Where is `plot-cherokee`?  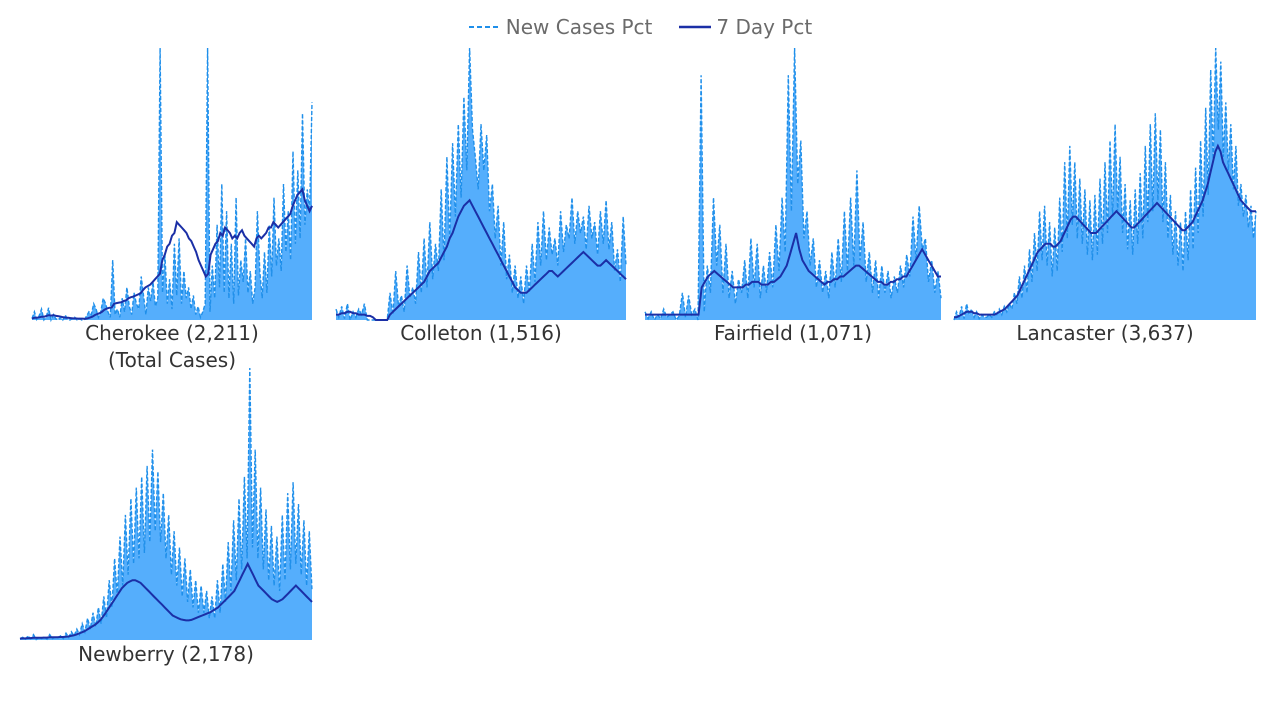 plot-cherokee is located at coordinates (172, 184).